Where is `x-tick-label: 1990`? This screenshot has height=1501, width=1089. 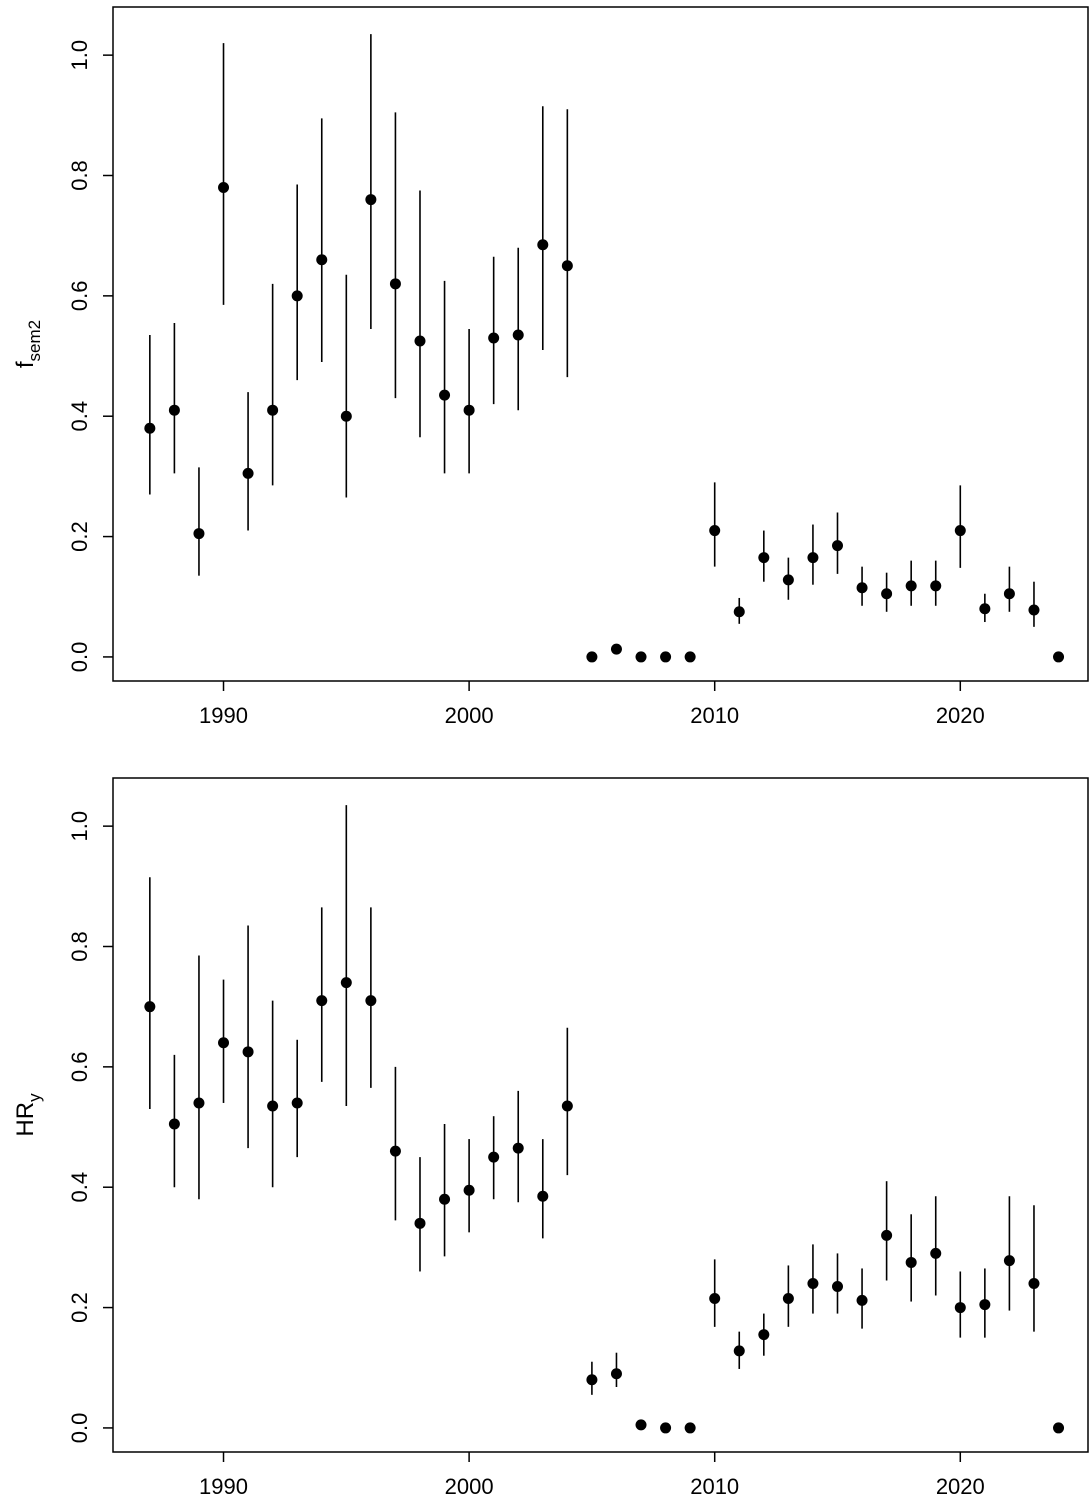
x-tick-label: 1990 is located at coordinates (223, 715).